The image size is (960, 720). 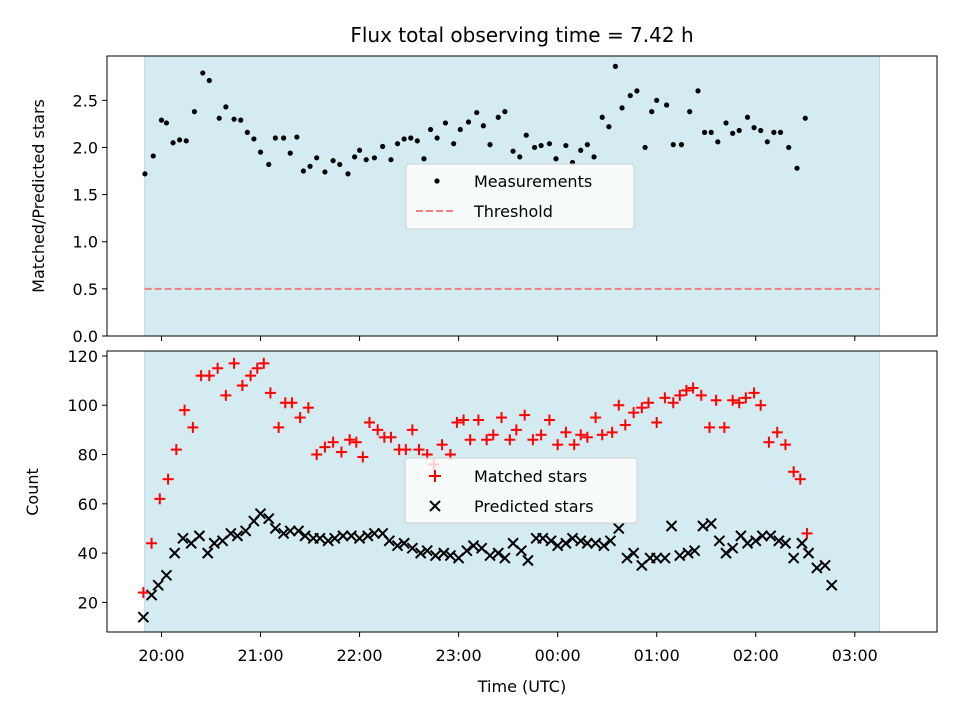 I want to click on bottom-legend-box, so click(x=521, y=490).